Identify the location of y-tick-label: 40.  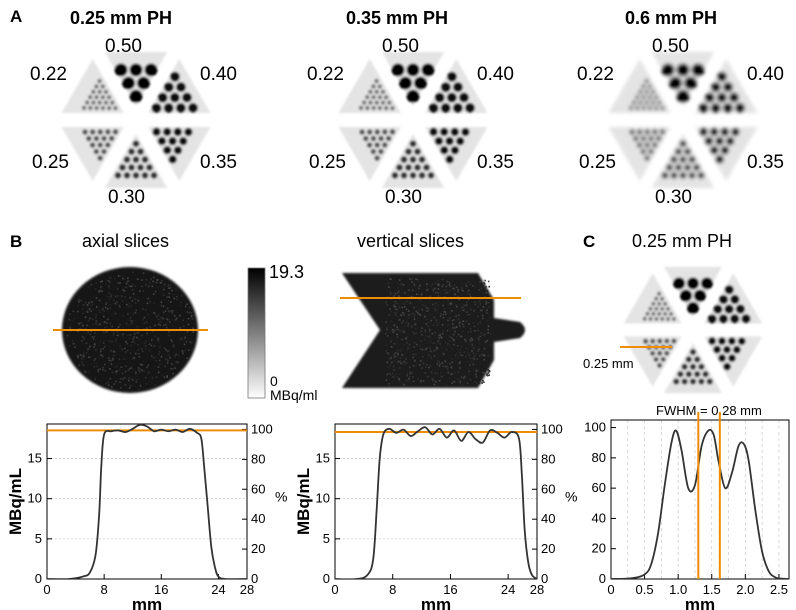
(599, 517).